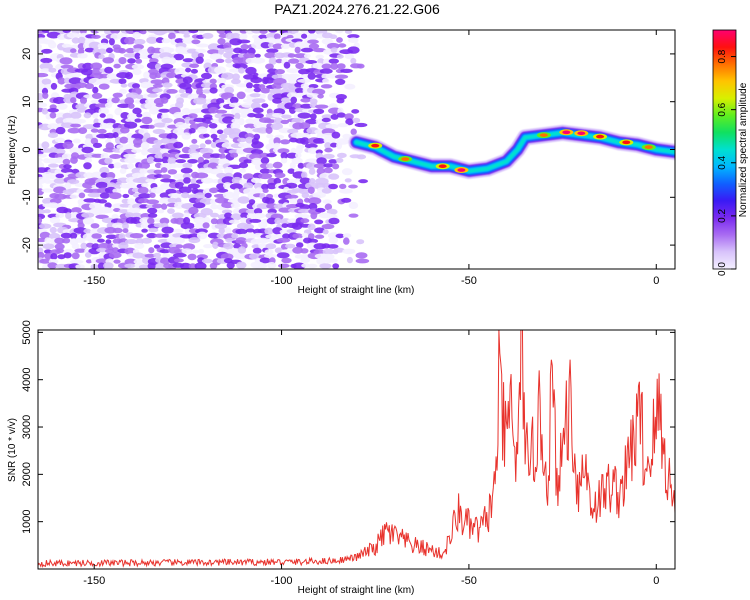 This screenshot has width=750, height=600. I want to click on y-tick-label: 10, so click(27, 102).